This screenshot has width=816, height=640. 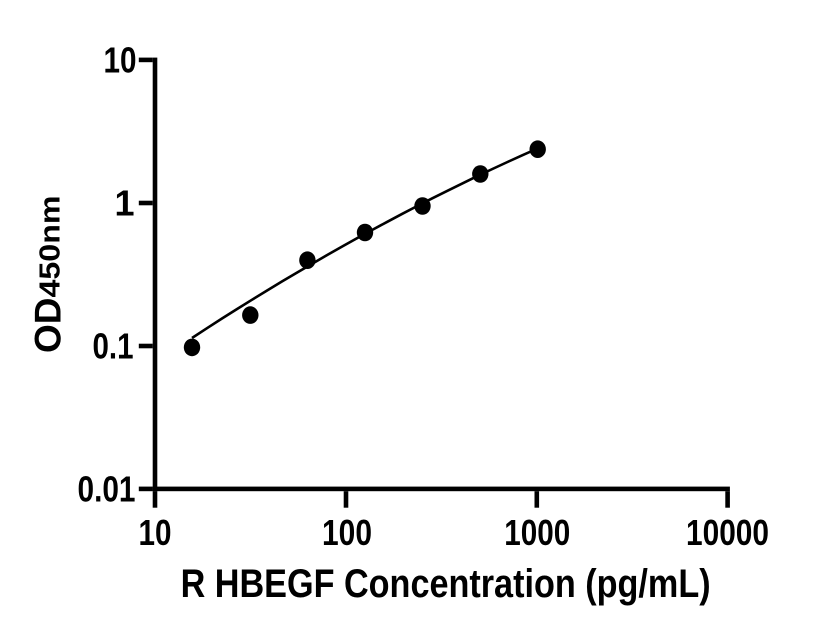 I want to click on svg-text: OD, so click(x=47, y=326).